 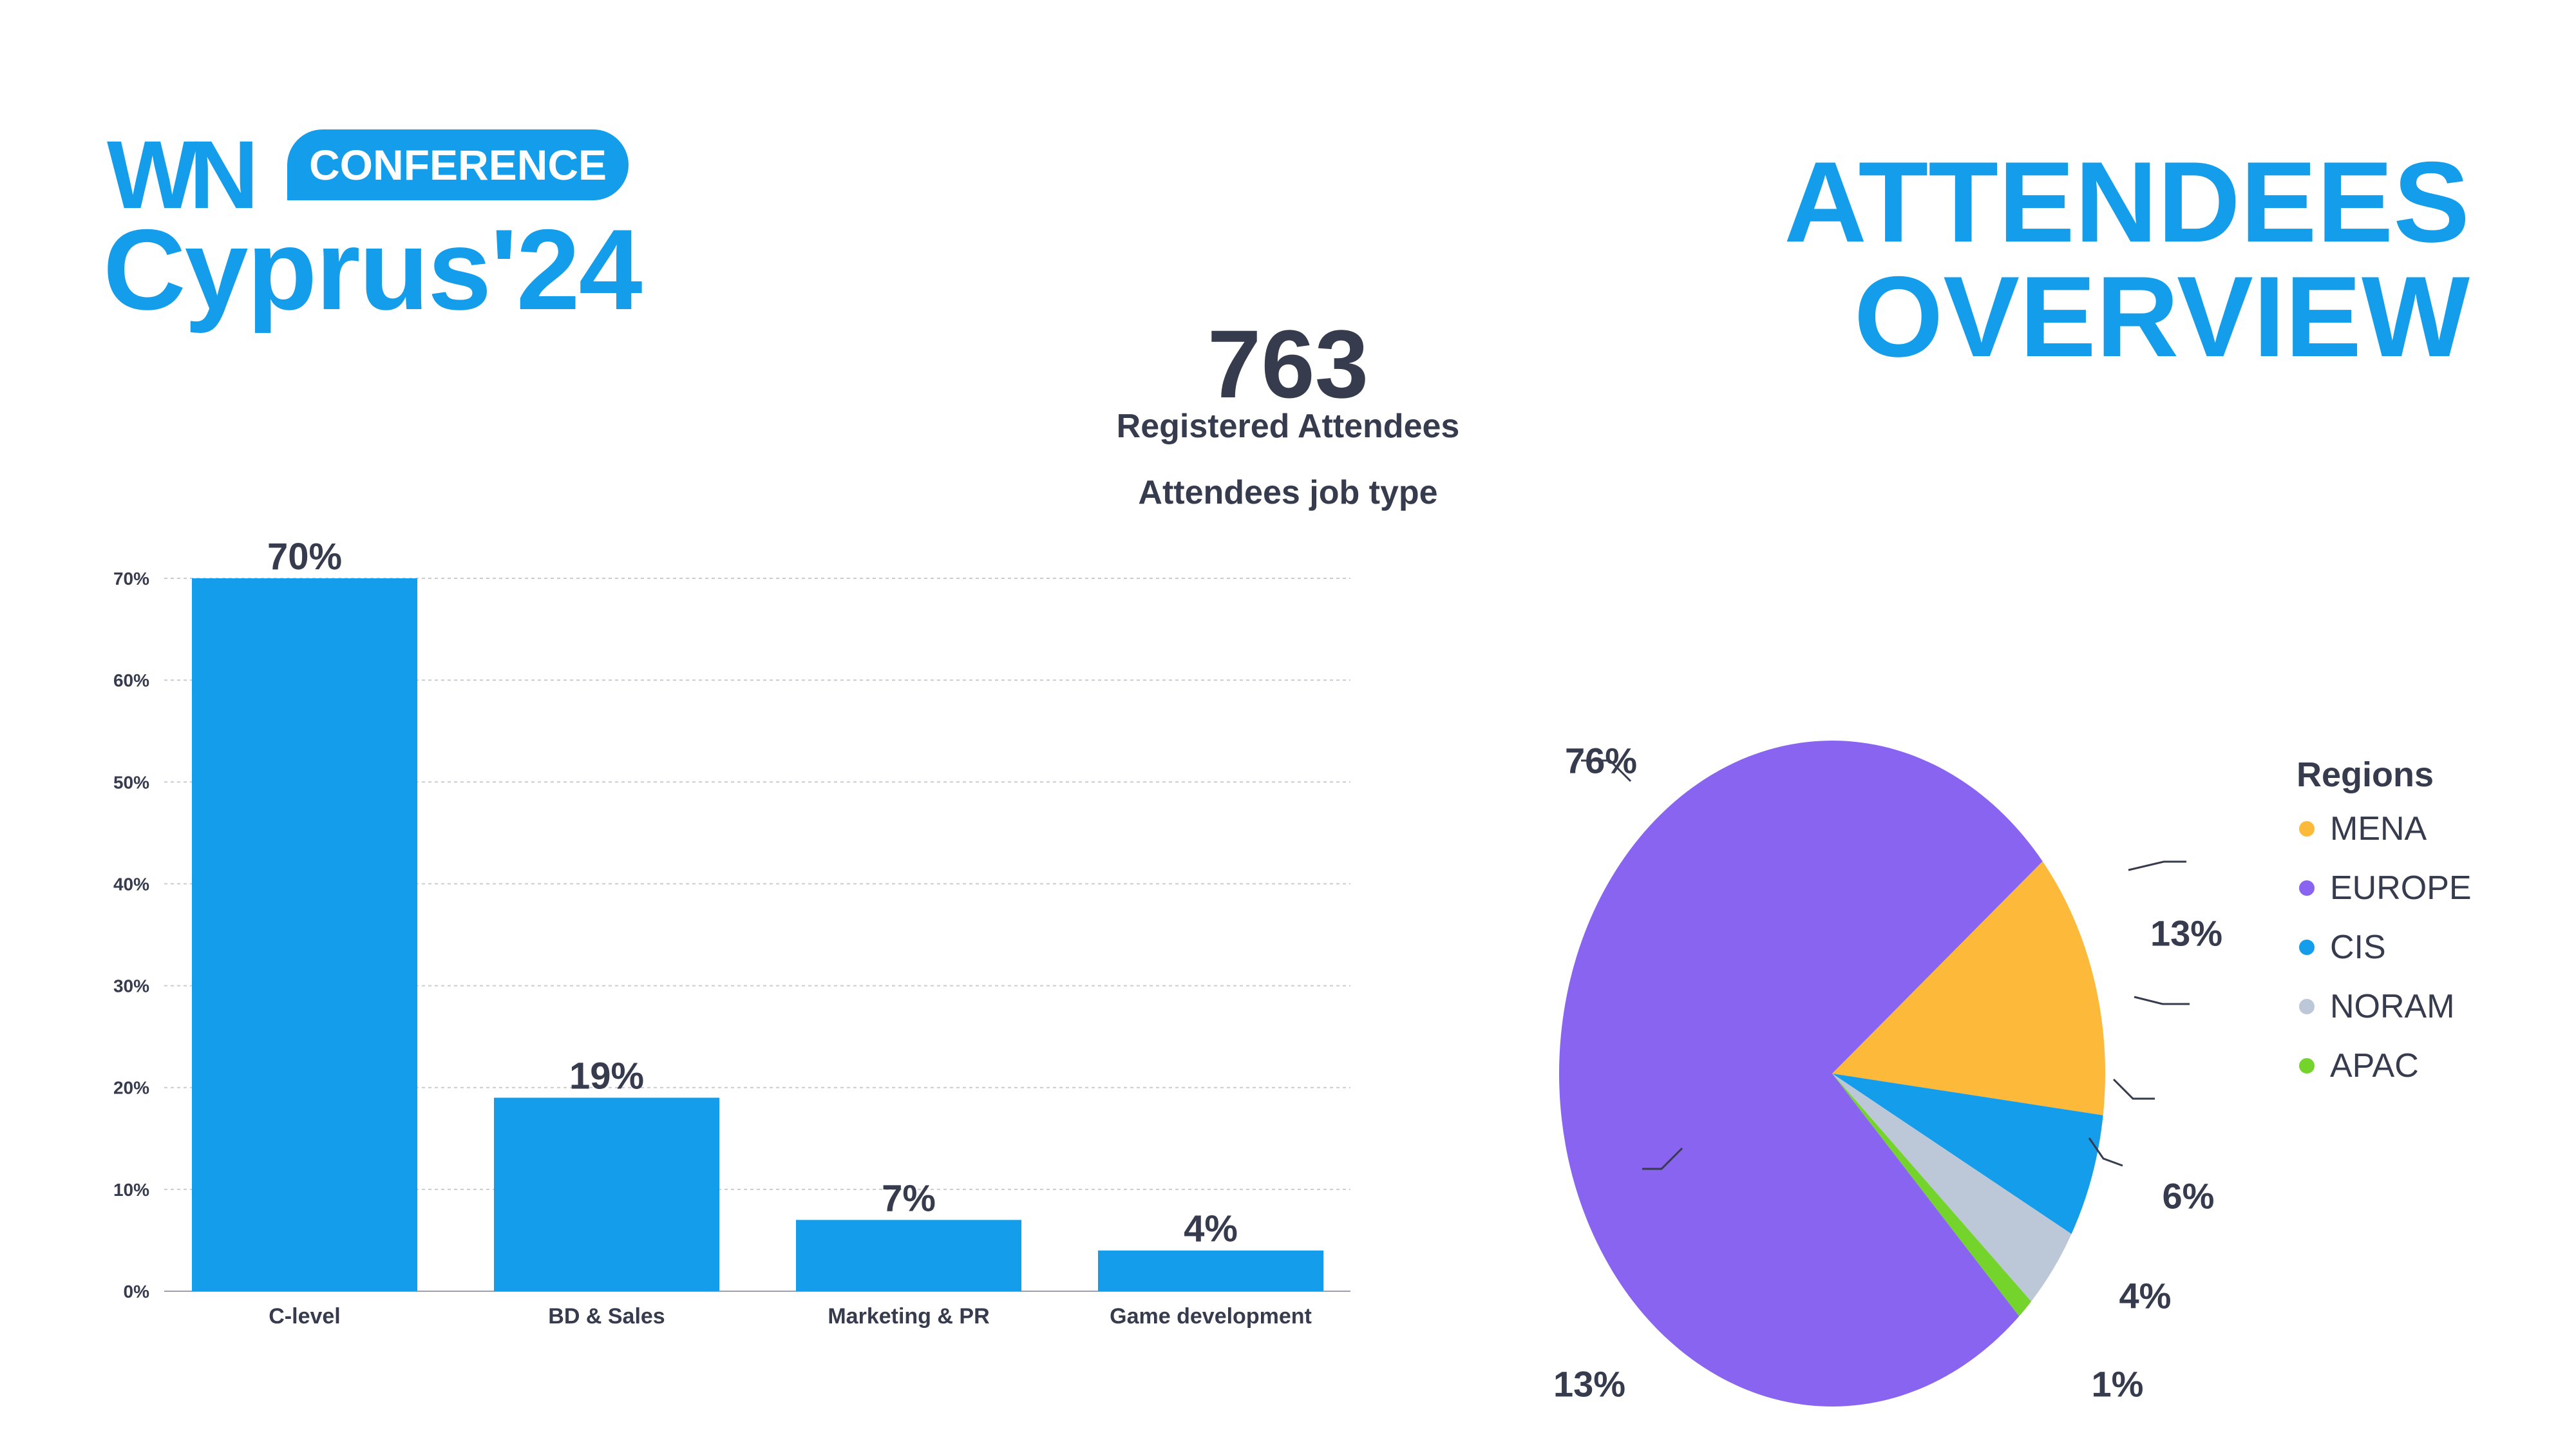 I want to click on total-attendees: 763, so click(x=1288, y=364).